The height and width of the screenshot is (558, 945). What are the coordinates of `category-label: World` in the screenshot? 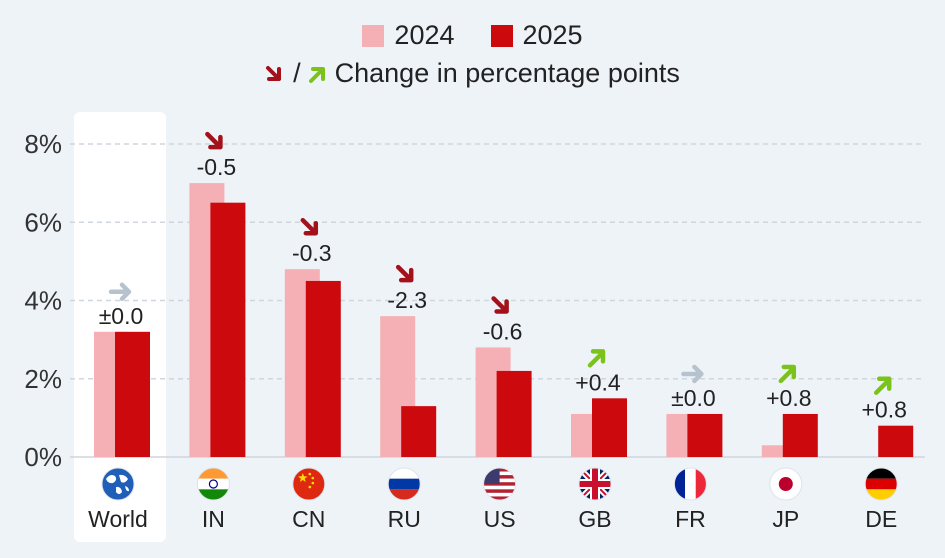 It's located at (118, 519).